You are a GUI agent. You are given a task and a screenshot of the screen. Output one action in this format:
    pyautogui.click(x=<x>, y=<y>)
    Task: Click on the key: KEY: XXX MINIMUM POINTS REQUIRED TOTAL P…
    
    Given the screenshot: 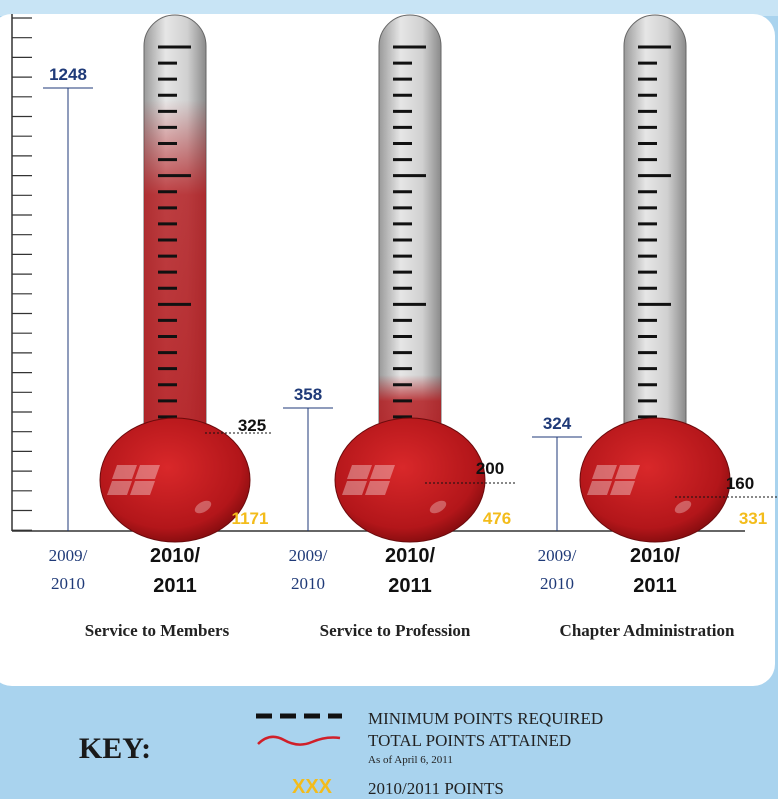 What is the action you would take?
    pyautogui.click(x=341, y=753)
    